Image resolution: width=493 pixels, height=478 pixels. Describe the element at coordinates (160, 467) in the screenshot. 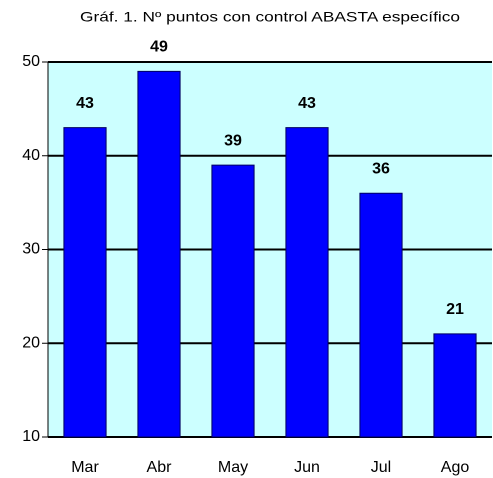

I see `x-tick-label: Abr` at that location.